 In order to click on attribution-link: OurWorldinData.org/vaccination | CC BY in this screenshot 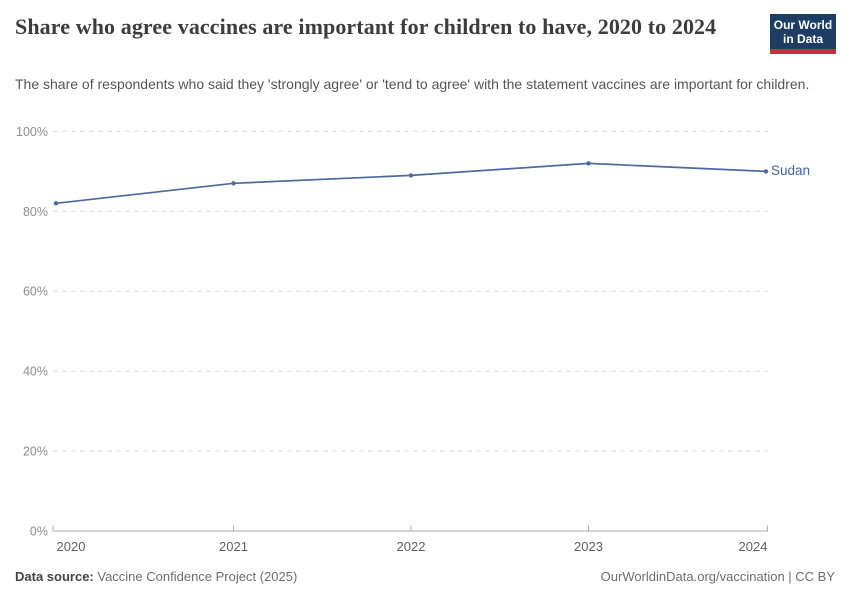, I will do `click(717, 576)`.